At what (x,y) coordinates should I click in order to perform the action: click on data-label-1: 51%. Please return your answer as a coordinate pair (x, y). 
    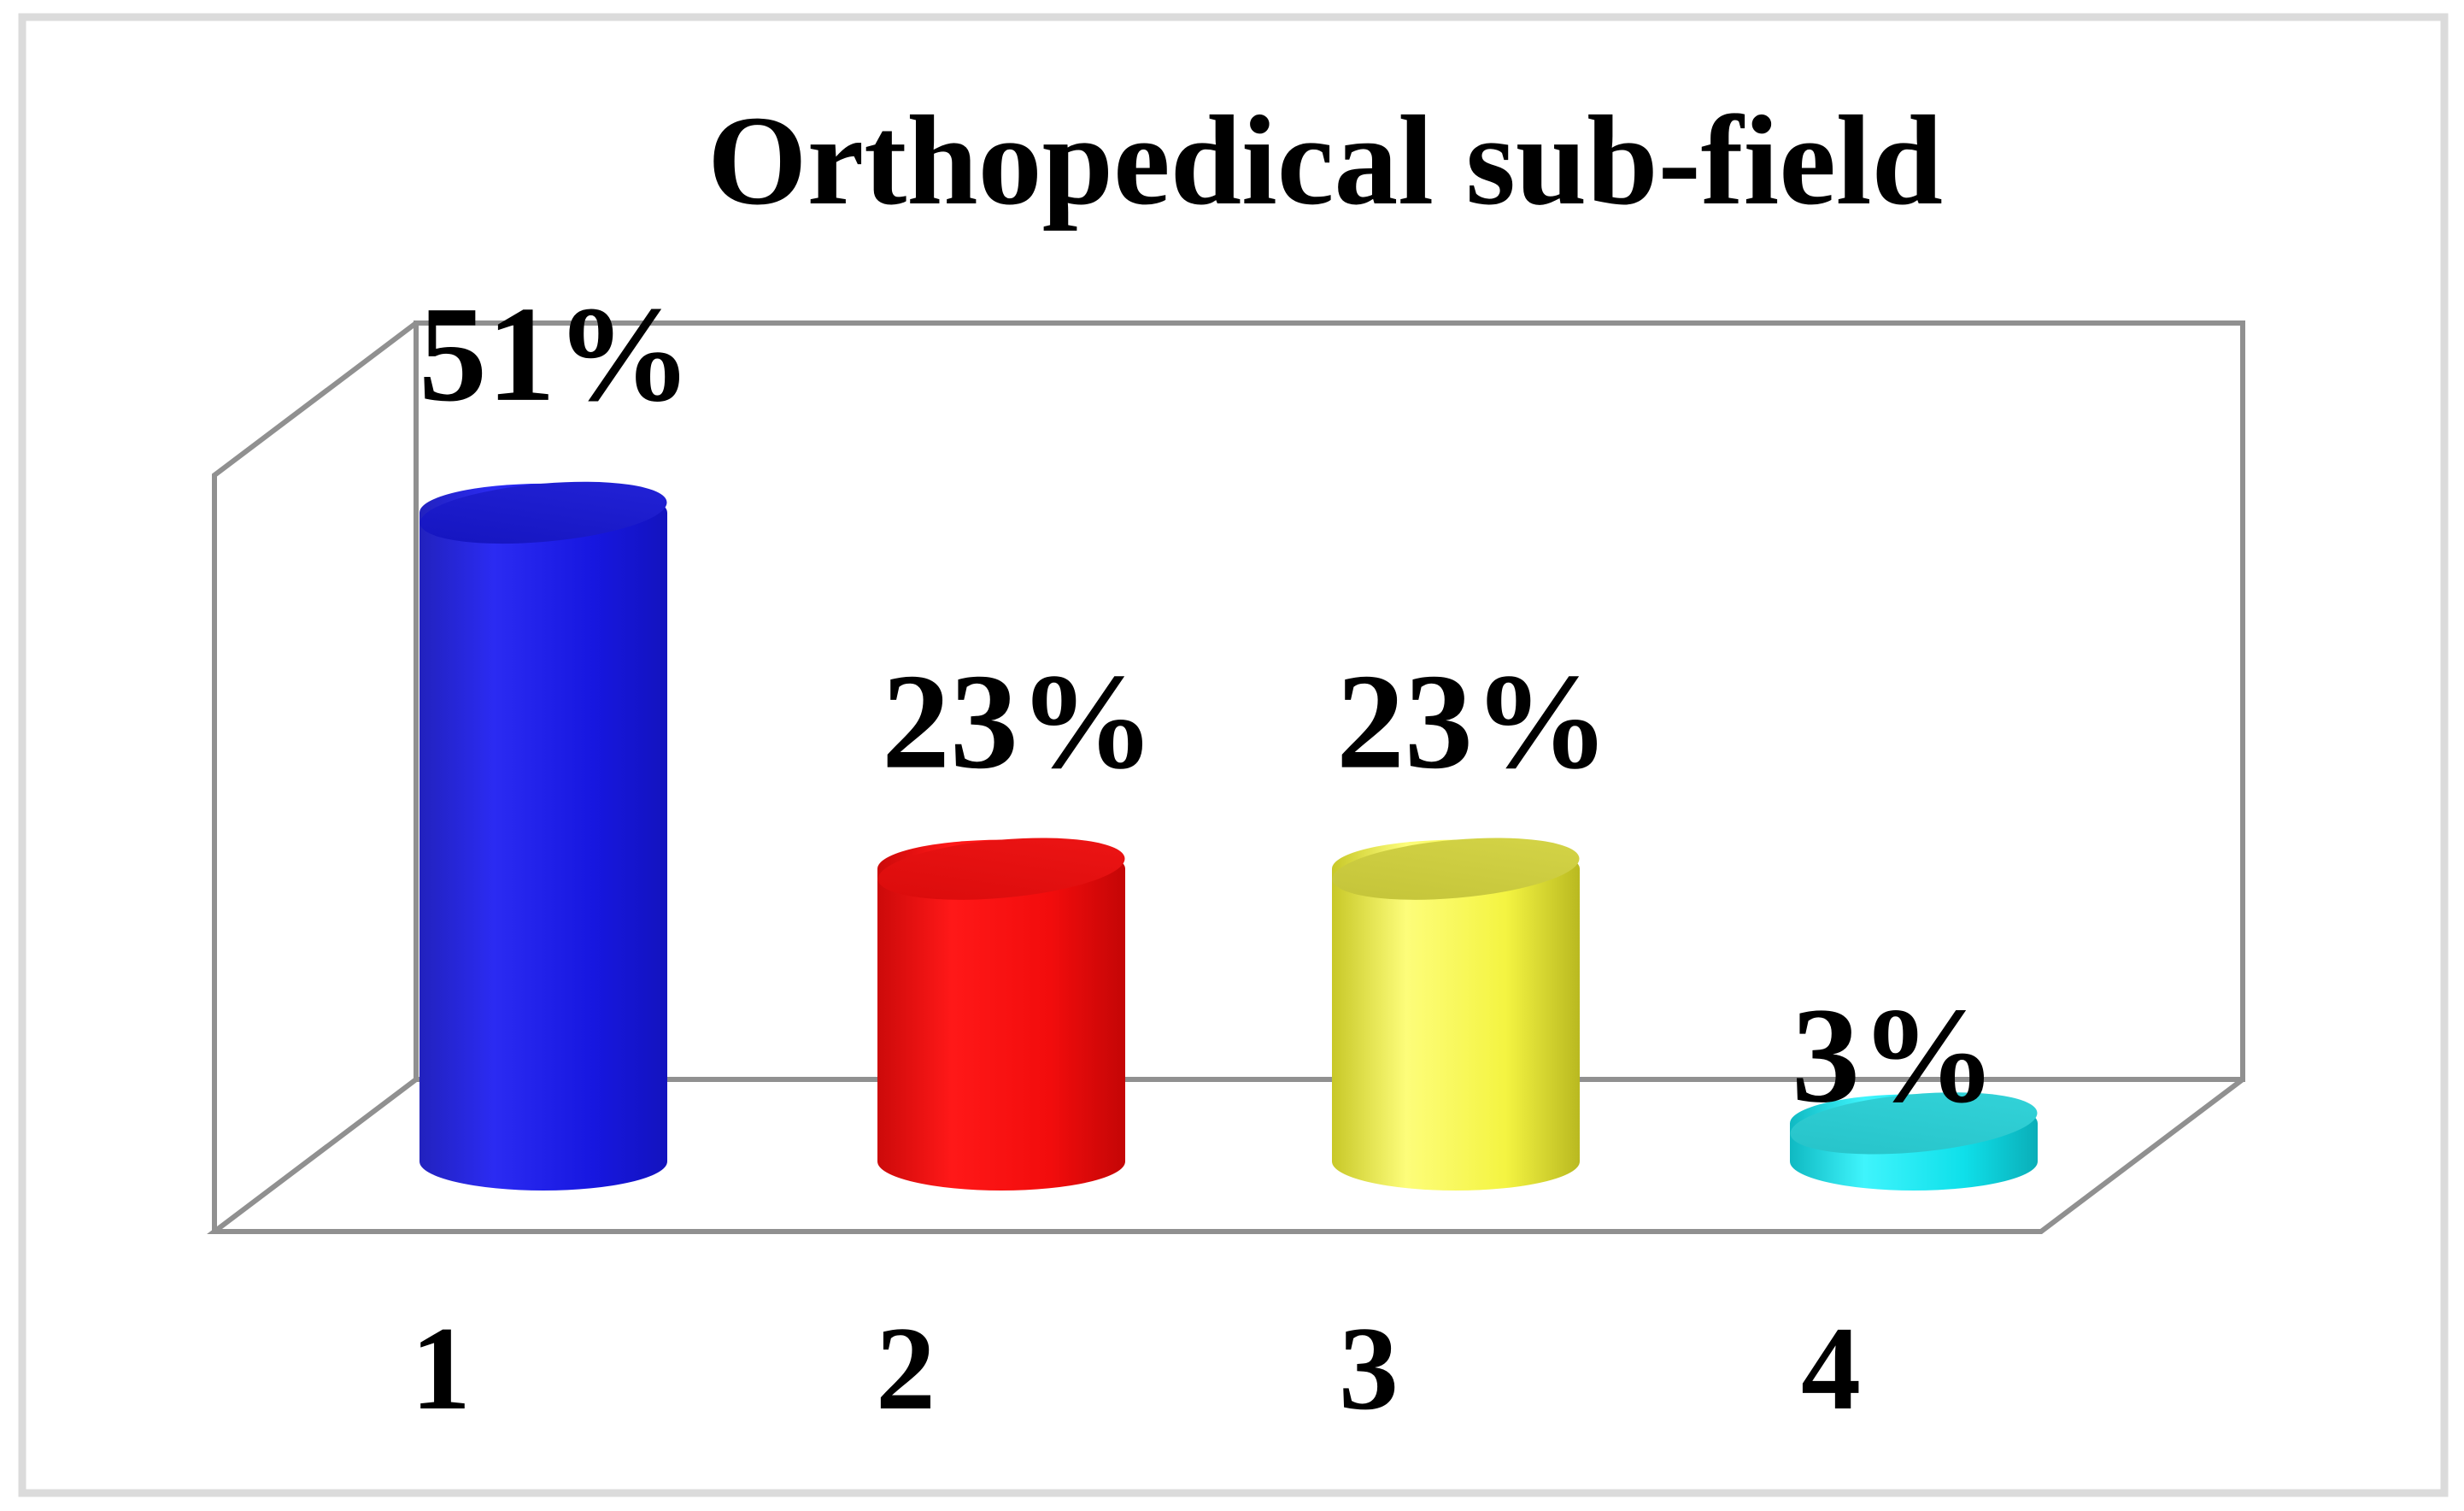
    Looking at the image, I should click on (555, 354).